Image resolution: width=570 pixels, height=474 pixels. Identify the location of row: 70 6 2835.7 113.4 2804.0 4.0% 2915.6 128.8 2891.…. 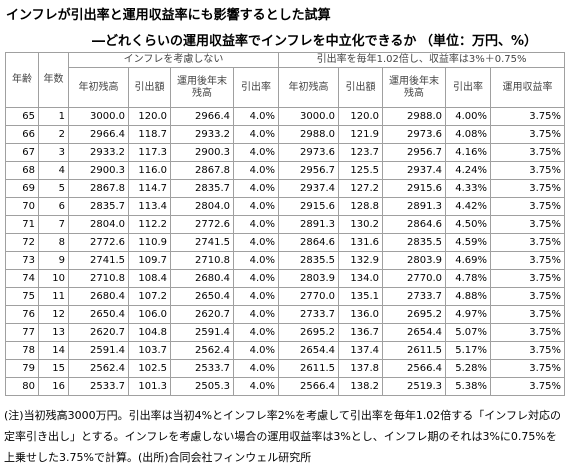
(285, 206).